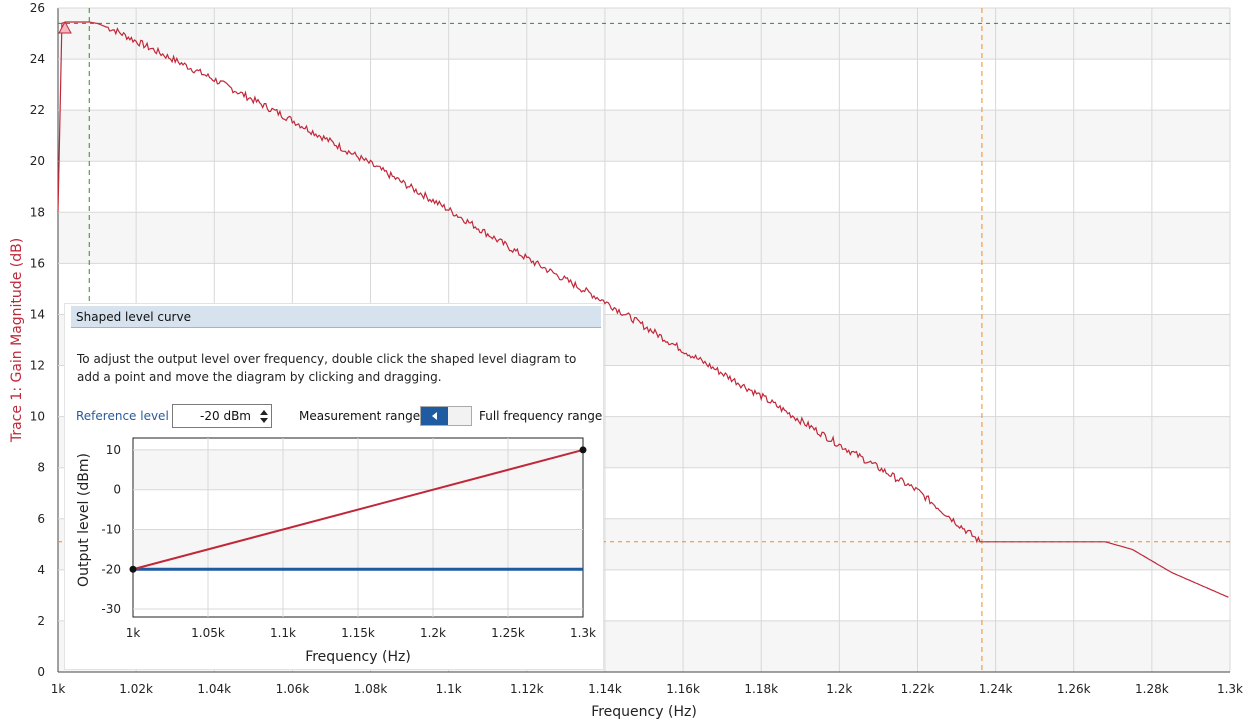 This screenshot has width=1251, height=726. What do you see at coordinates (37, 263) in the screenshot?
I see `y-tick-label: 16` at bounding box center [37, 263].